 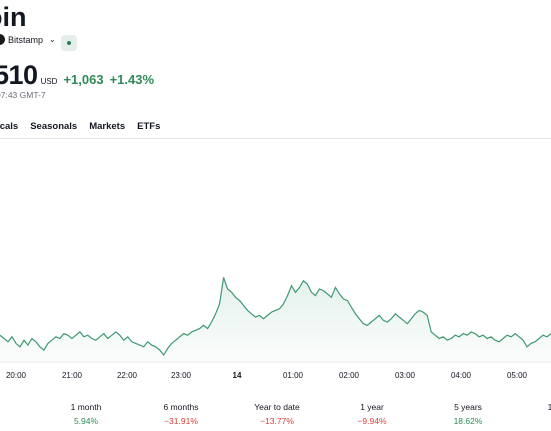 I want to click on performance-period-label: 1, so click(x=549, y=407).